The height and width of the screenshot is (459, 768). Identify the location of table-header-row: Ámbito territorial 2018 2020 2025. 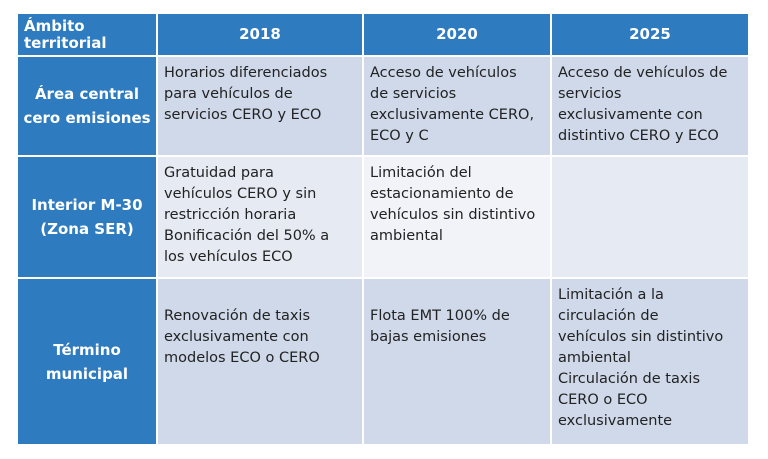
(383, 34).